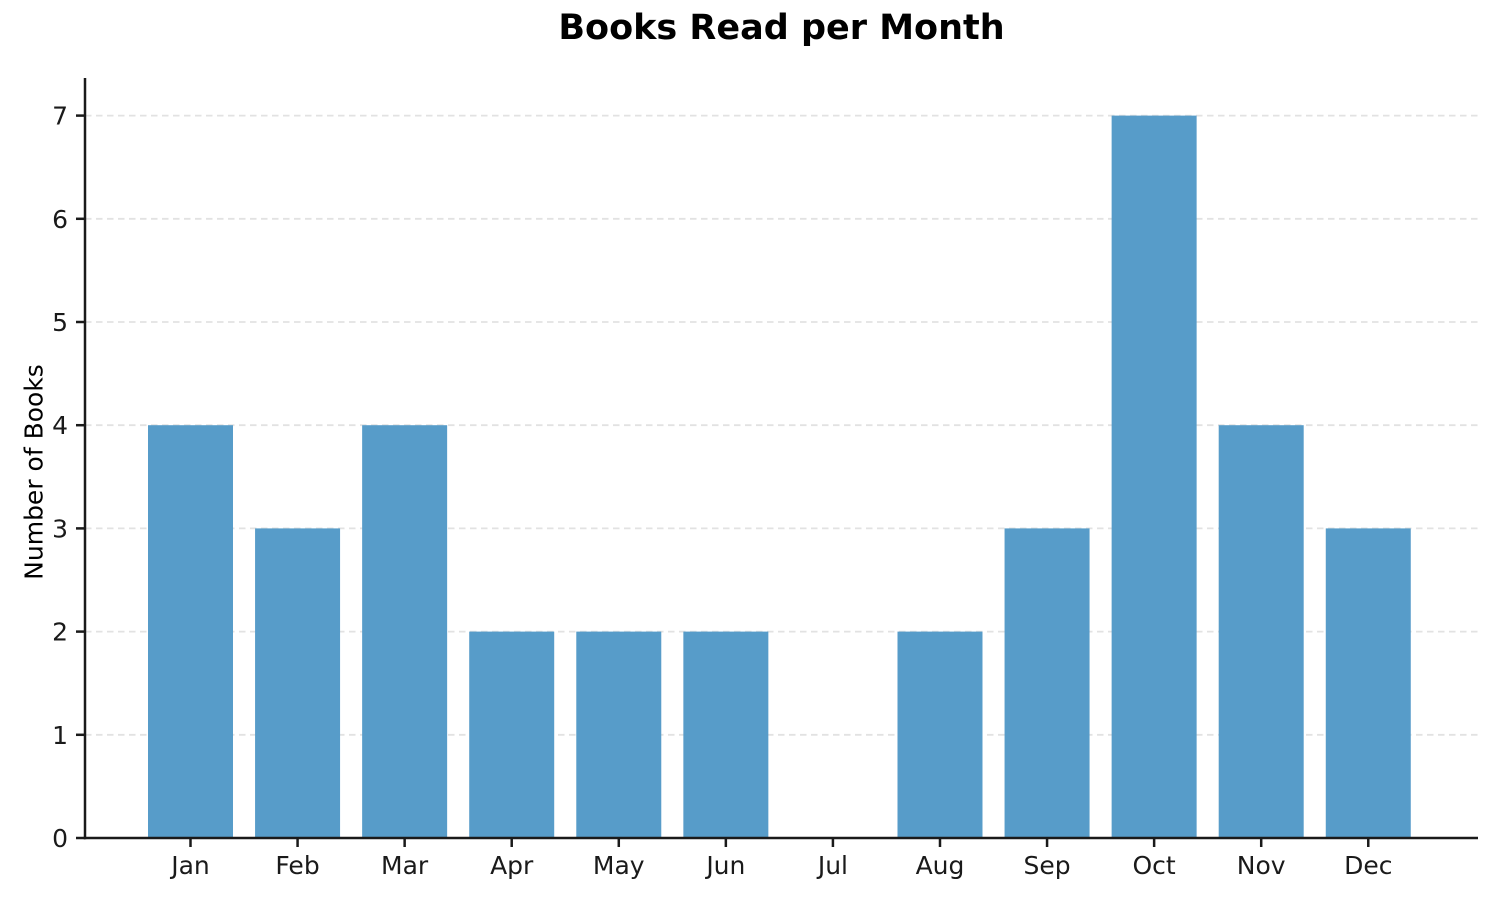 This screenshot has height=900, width=1500. What do you see at coordinates (60, 322) in the screenshot?
I see `y-tick-label-5: 5` at bounding box center [60, 322].